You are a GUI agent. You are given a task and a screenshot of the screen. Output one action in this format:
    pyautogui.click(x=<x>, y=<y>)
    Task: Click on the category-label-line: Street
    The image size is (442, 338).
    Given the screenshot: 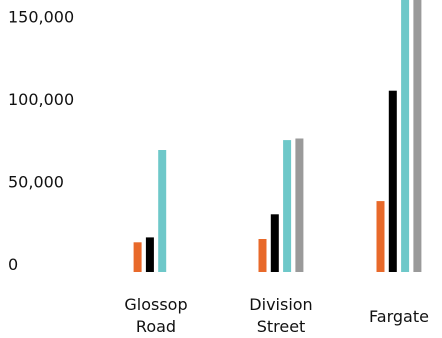 What is the action you would take?
    pyautogui.click(x=281, y=326)
    